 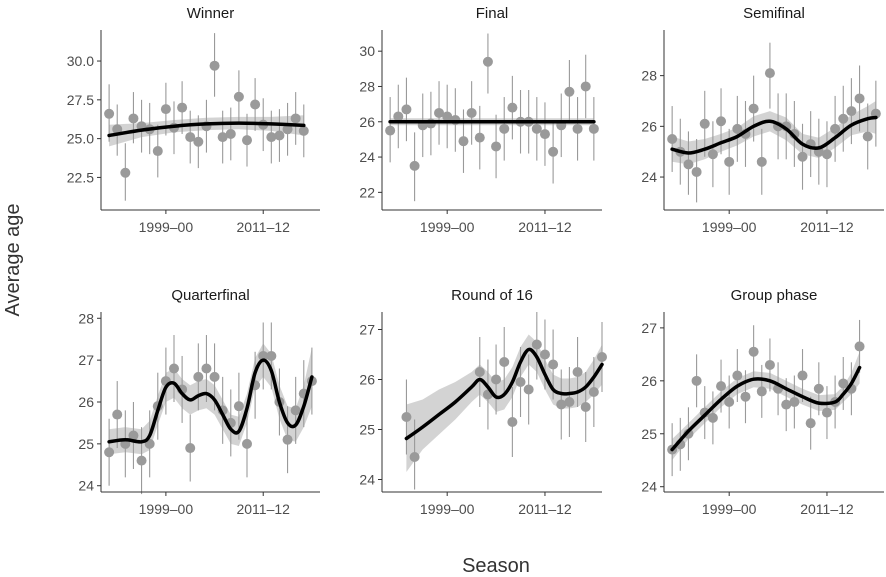 I want to click on y-tick-label: 25.0, so click(x=80, y=139).